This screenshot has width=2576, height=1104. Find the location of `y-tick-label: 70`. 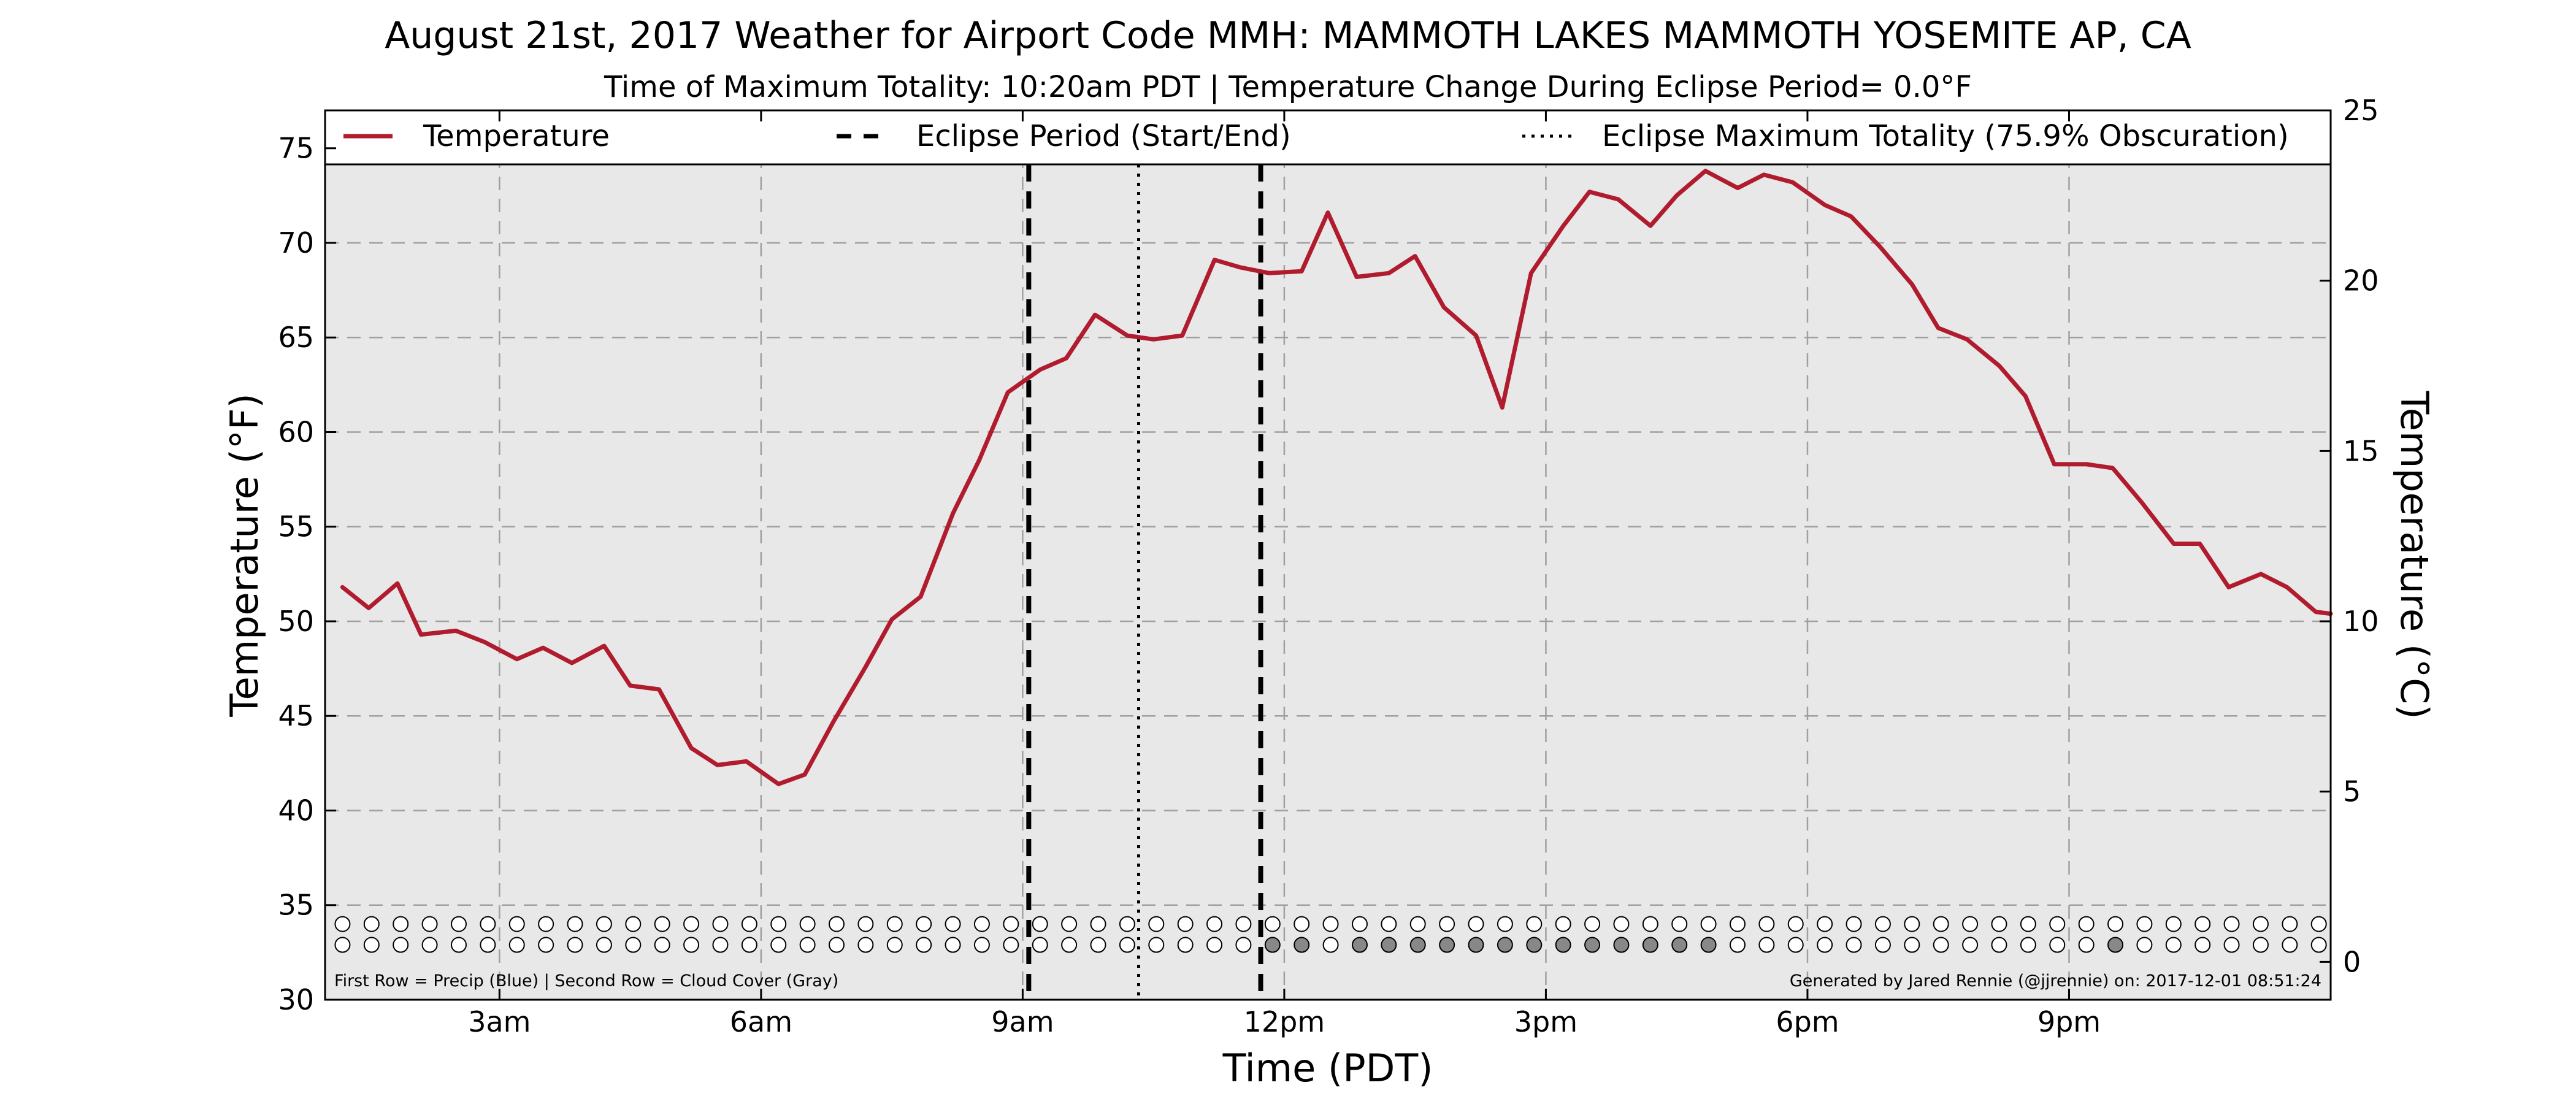

y-tick-label: 70 is located at coordinates (296, 242).